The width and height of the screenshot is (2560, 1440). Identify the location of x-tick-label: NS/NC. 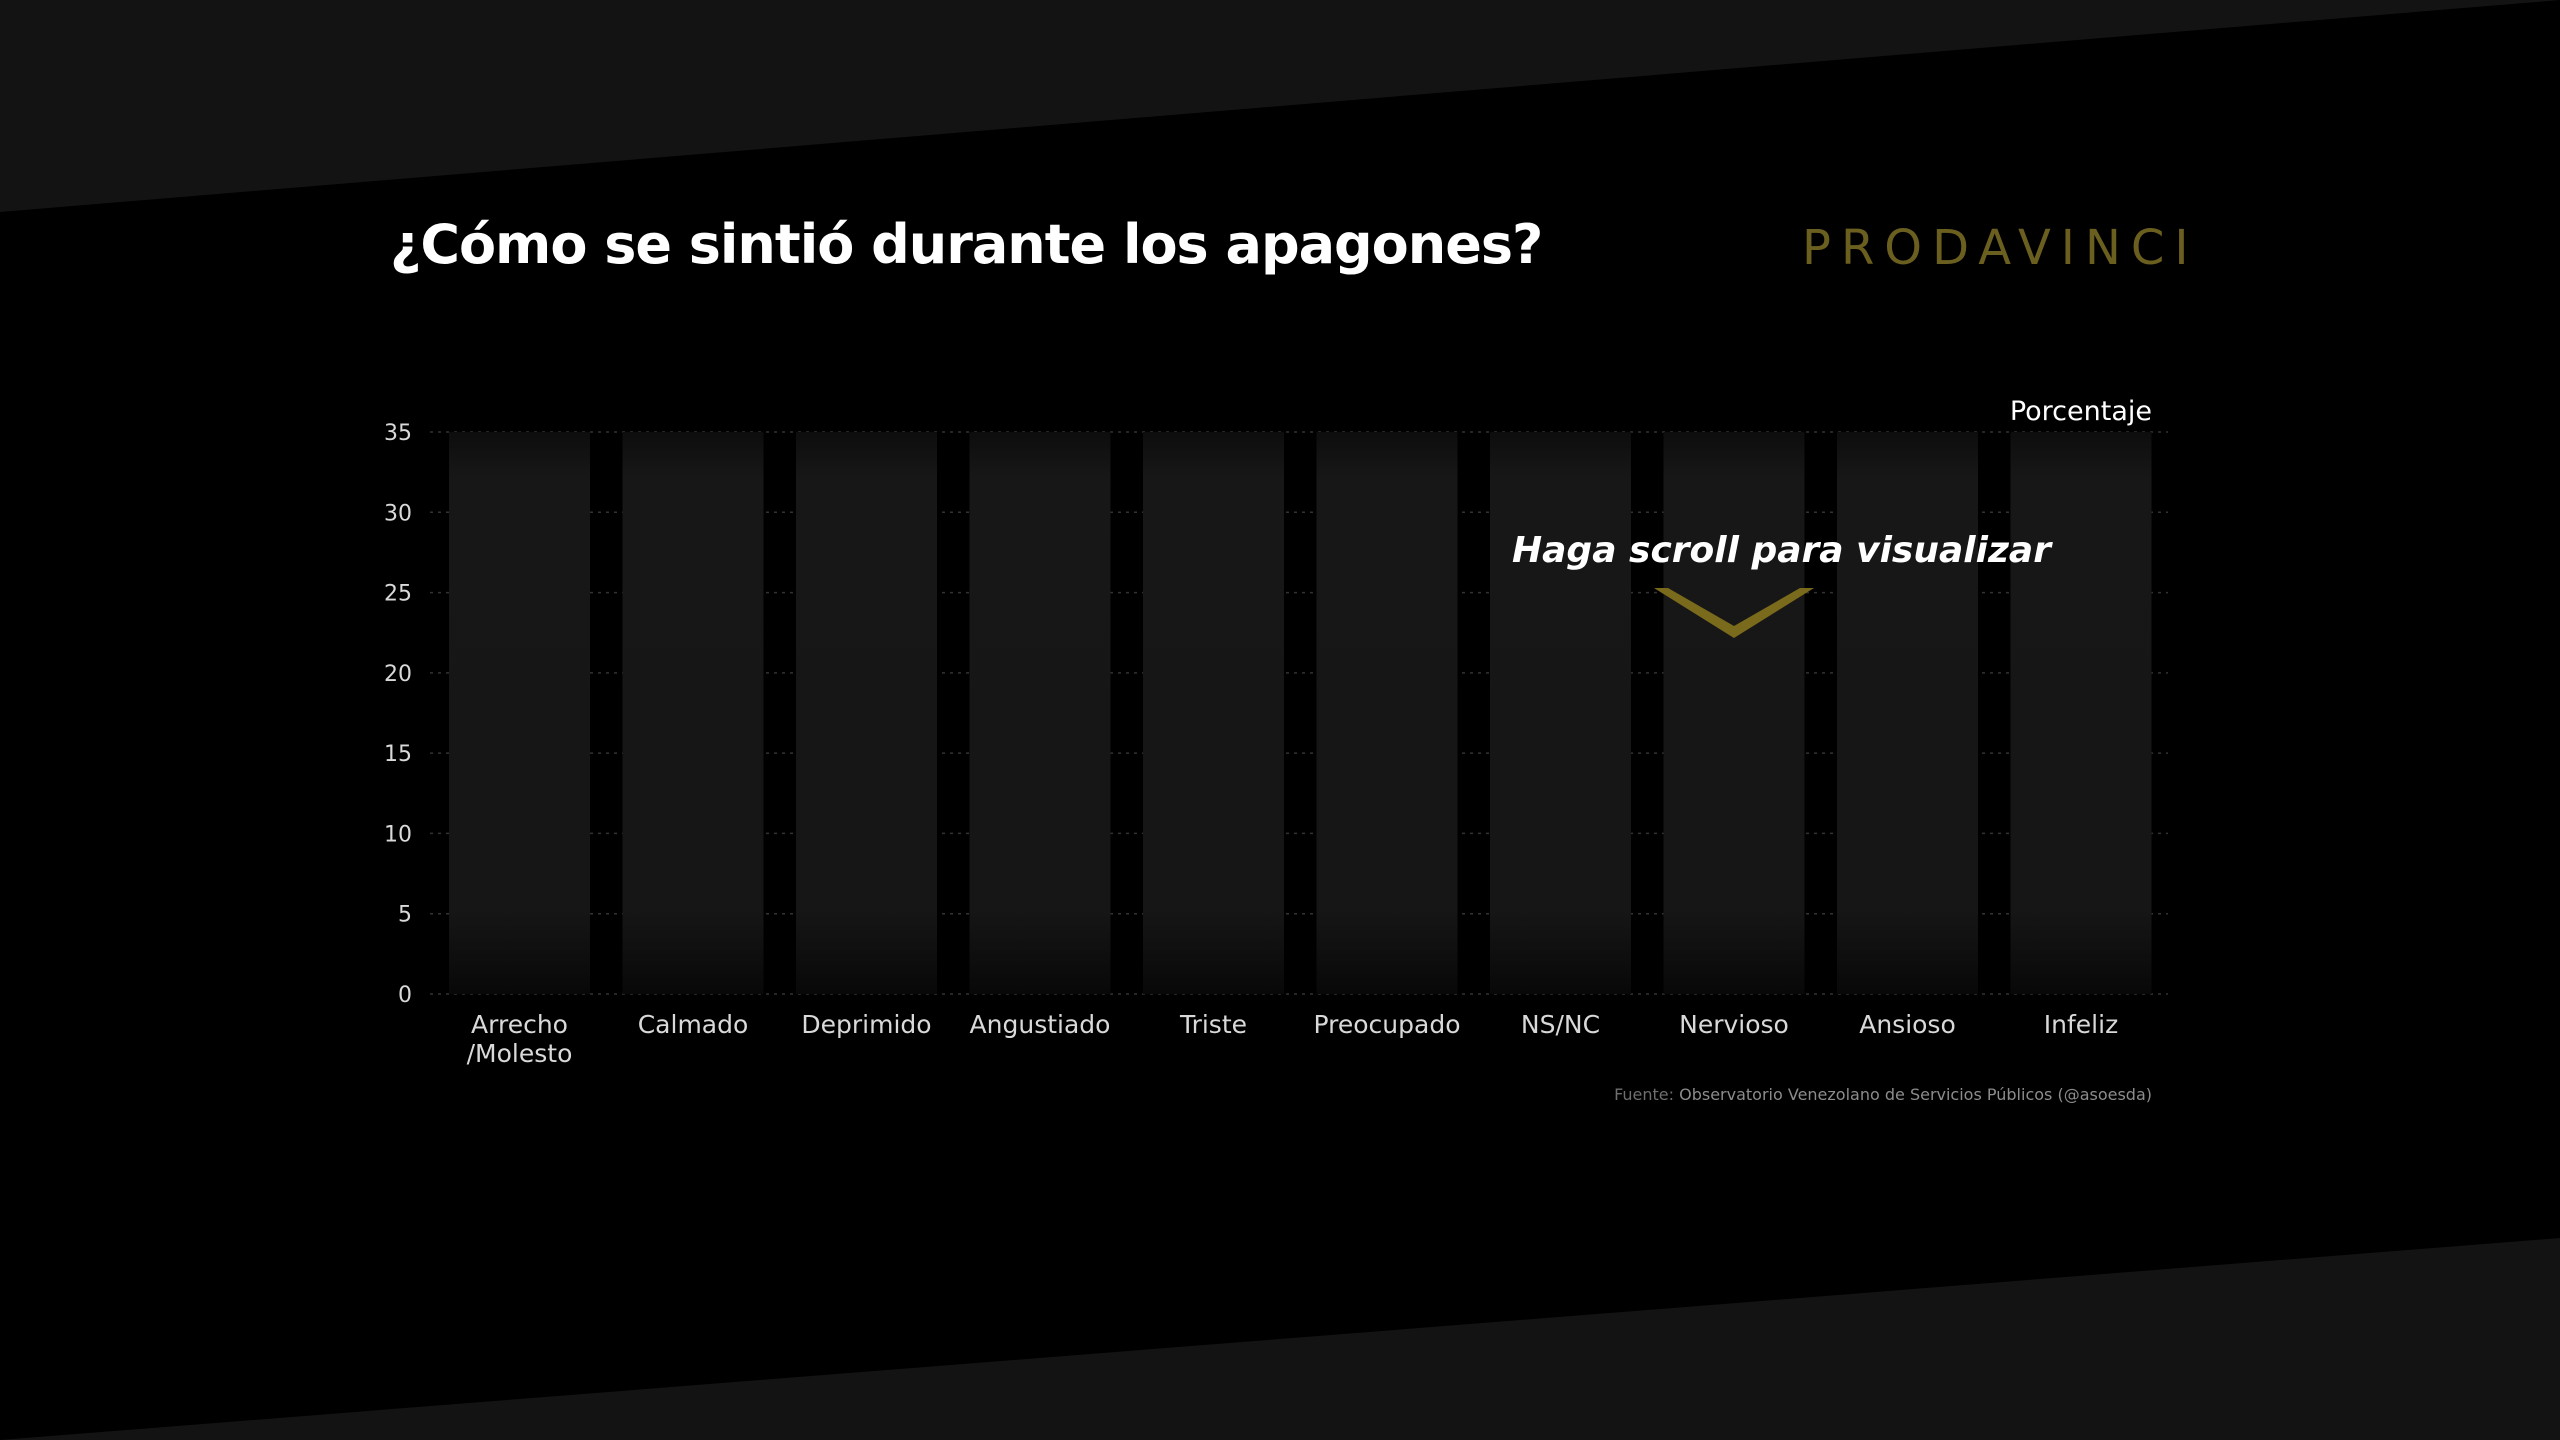
(1560, 1024).